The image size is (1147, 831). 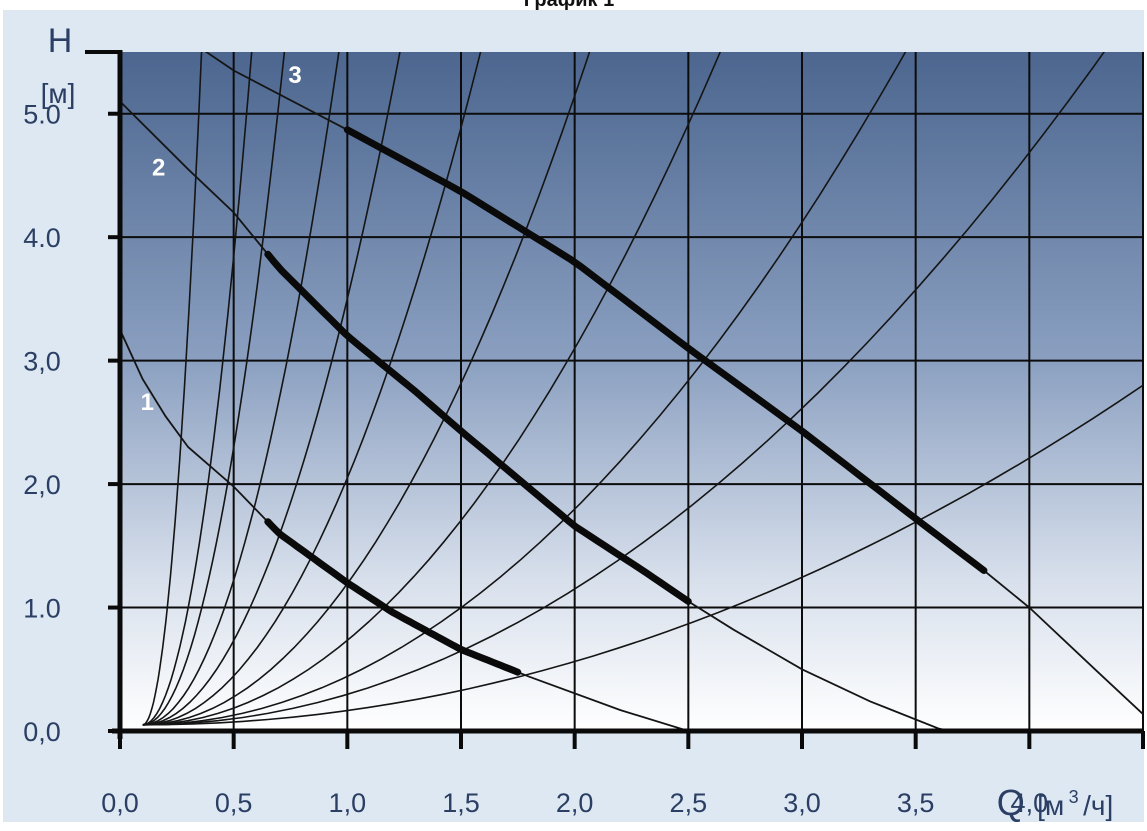 I want to click on x-tick-label-1: 0,5, so click(x=234, y=803).